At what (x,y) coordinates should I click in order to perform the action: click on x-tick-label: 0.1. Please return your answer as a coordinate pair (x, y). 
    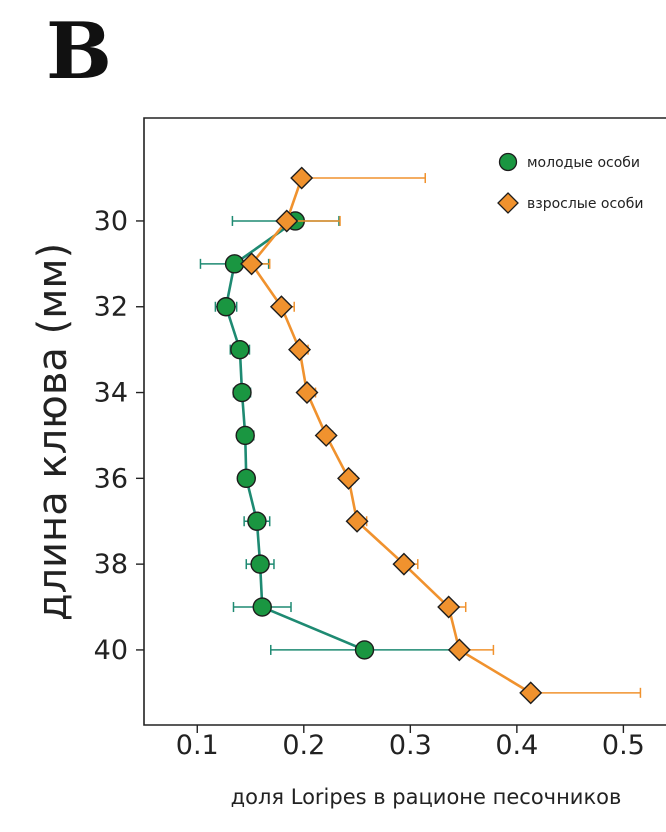
    Looking at the image, I should click on (197, 745).